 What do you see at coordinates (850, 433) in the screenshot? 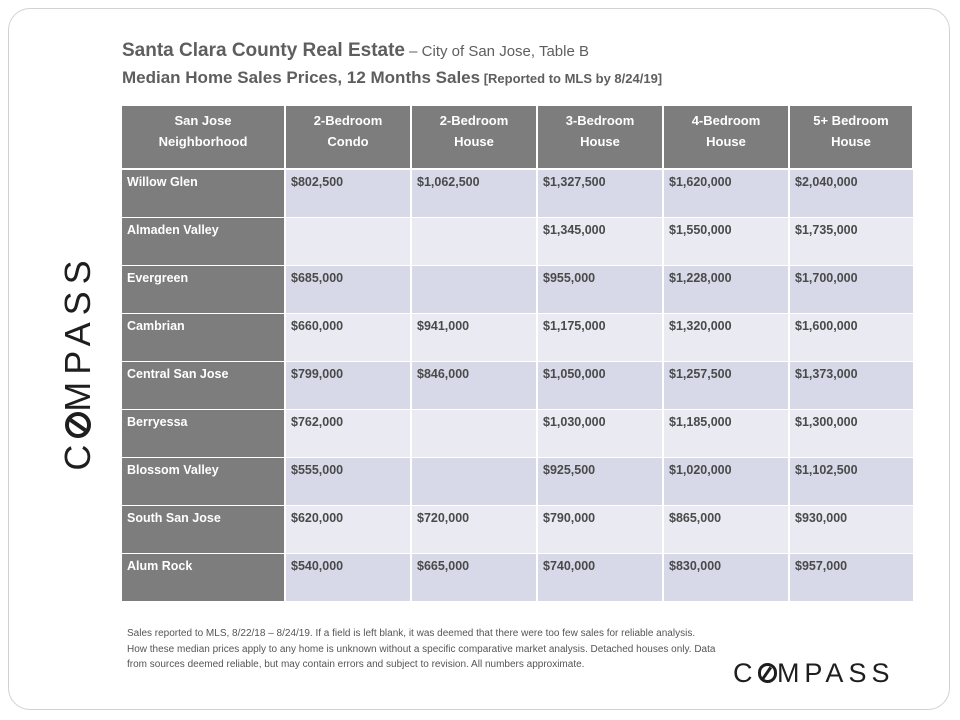
I see `price-cell: $1,300,000` at bounding box center [850, 433].